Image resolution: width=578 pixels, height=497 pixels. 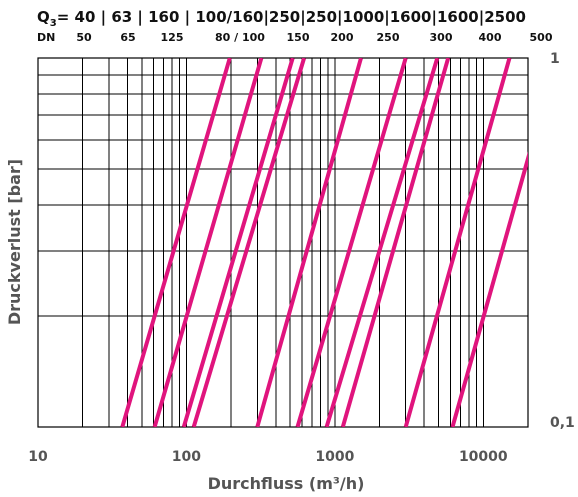 I want to click on dn-label: 150, so click(x=298, y=37).